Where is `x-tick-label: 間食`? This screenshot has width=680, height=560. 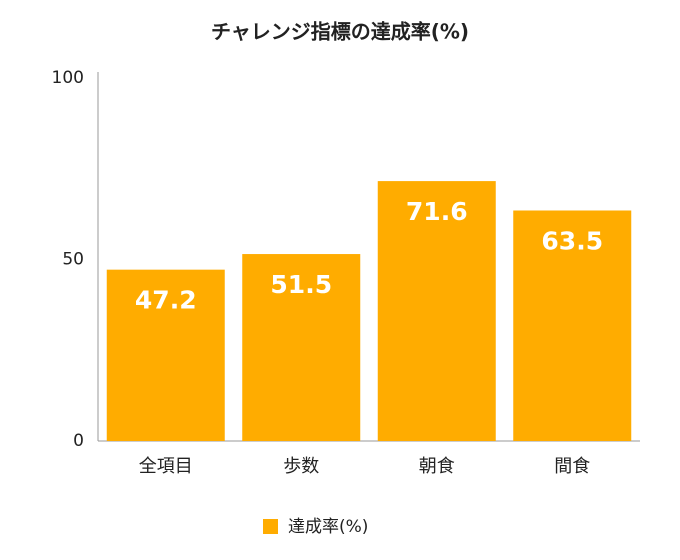
x-tick-label: 間食 is located at coordinates (572, 466).